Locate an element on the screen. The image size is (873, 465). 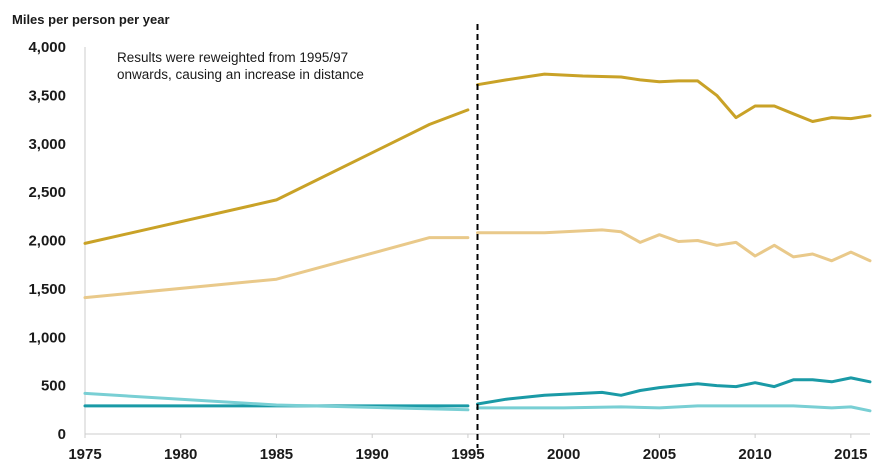
x-tick-label: 2005 is located at coordinates (659, 454).